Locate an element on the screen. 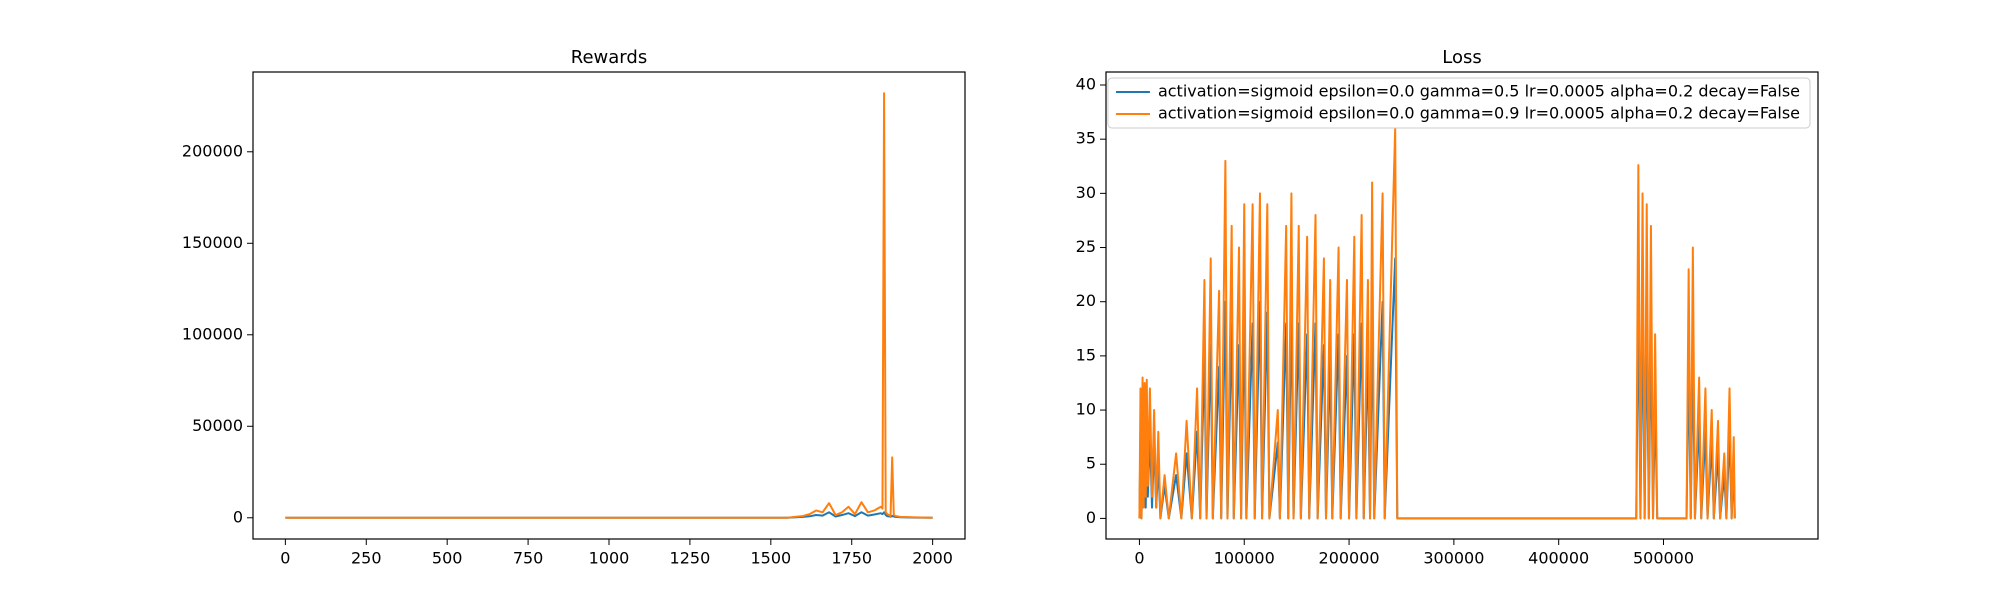  chart-title: Rewards is located at coordinates (609, 57).